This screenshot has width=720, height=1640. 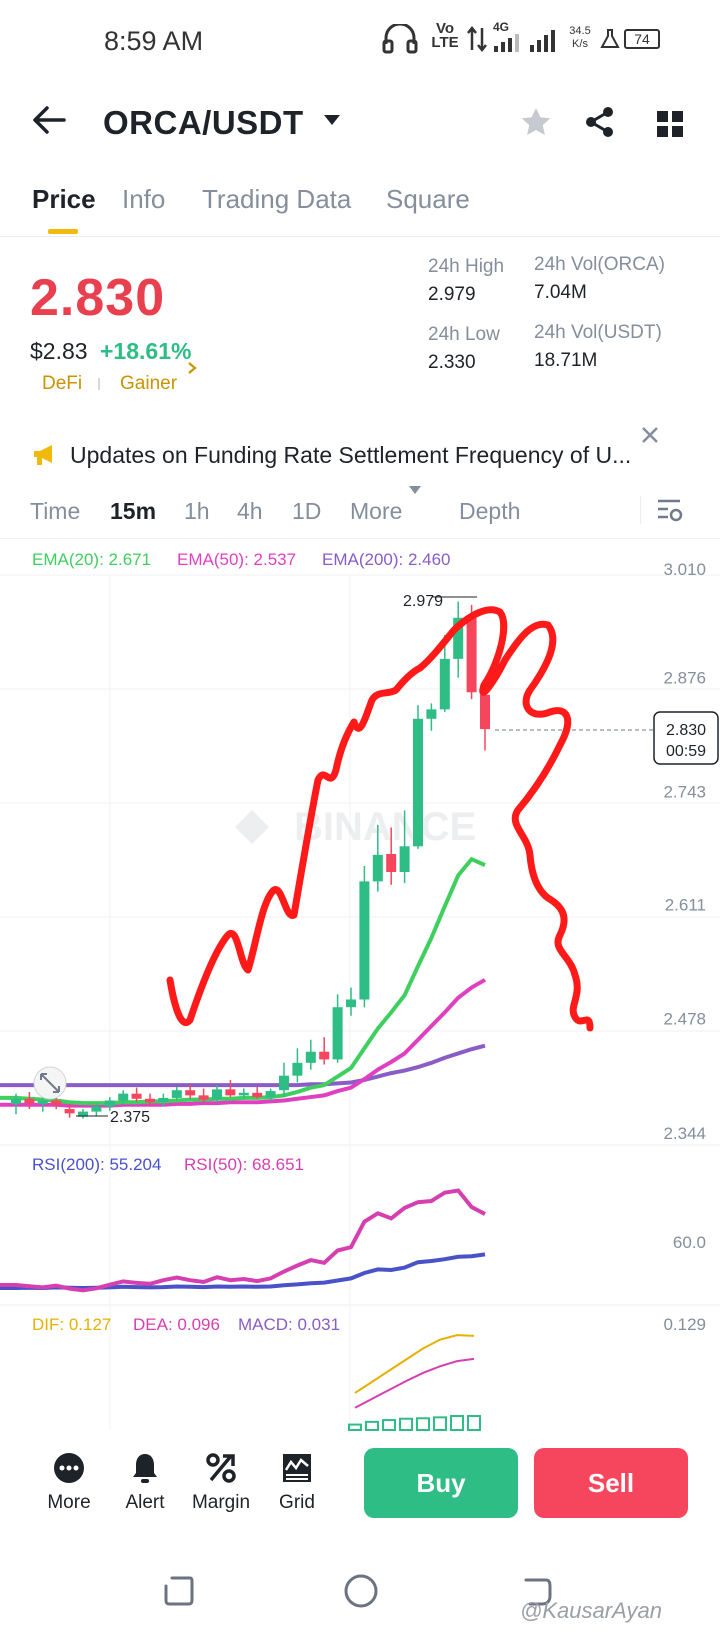 I want to click on dif-line, so click(x=414, y=1364).